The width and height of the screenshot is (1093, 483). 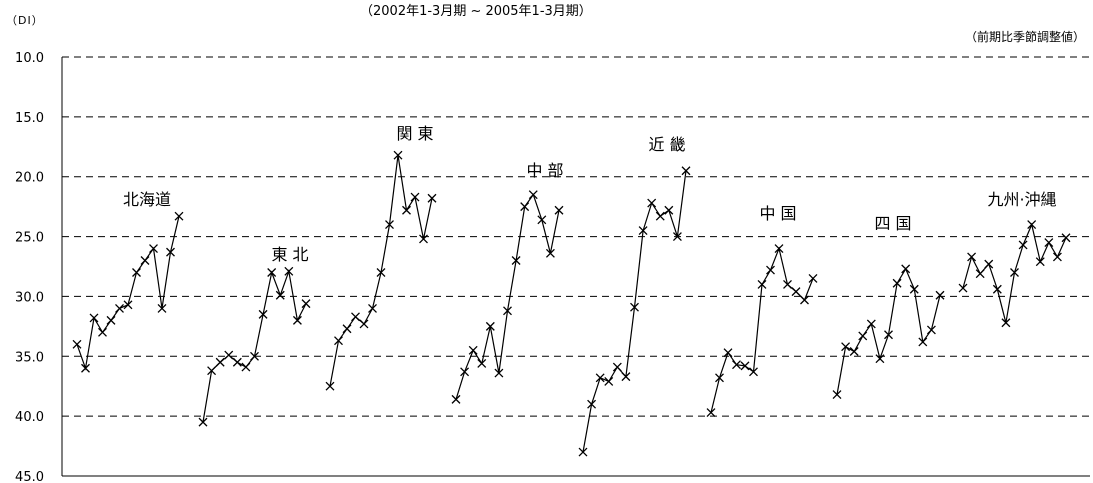 I want to click on series-label: 九州·沖縄, so click(x=1021, y=199).